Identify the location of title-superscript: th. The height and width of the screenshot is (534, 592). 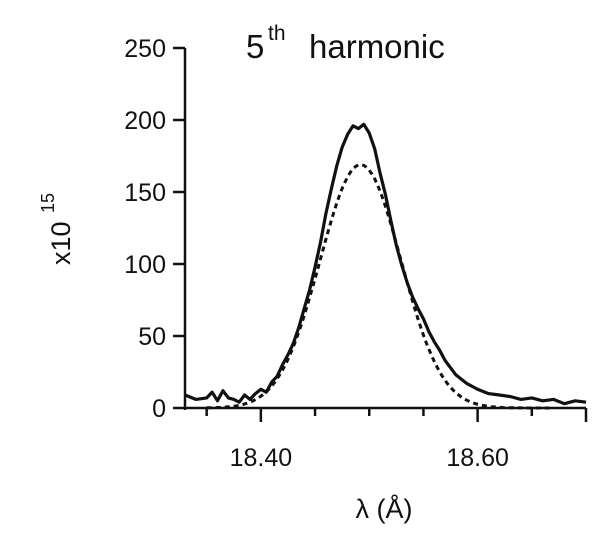
(277, 33).